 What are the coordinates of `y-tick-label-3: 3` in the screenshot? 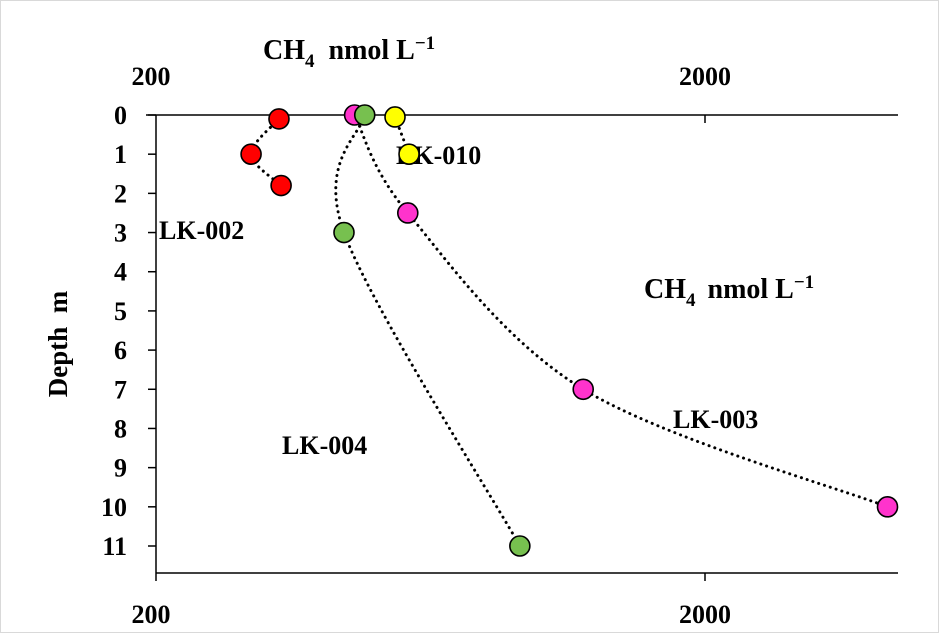 It's located at (120, 233).